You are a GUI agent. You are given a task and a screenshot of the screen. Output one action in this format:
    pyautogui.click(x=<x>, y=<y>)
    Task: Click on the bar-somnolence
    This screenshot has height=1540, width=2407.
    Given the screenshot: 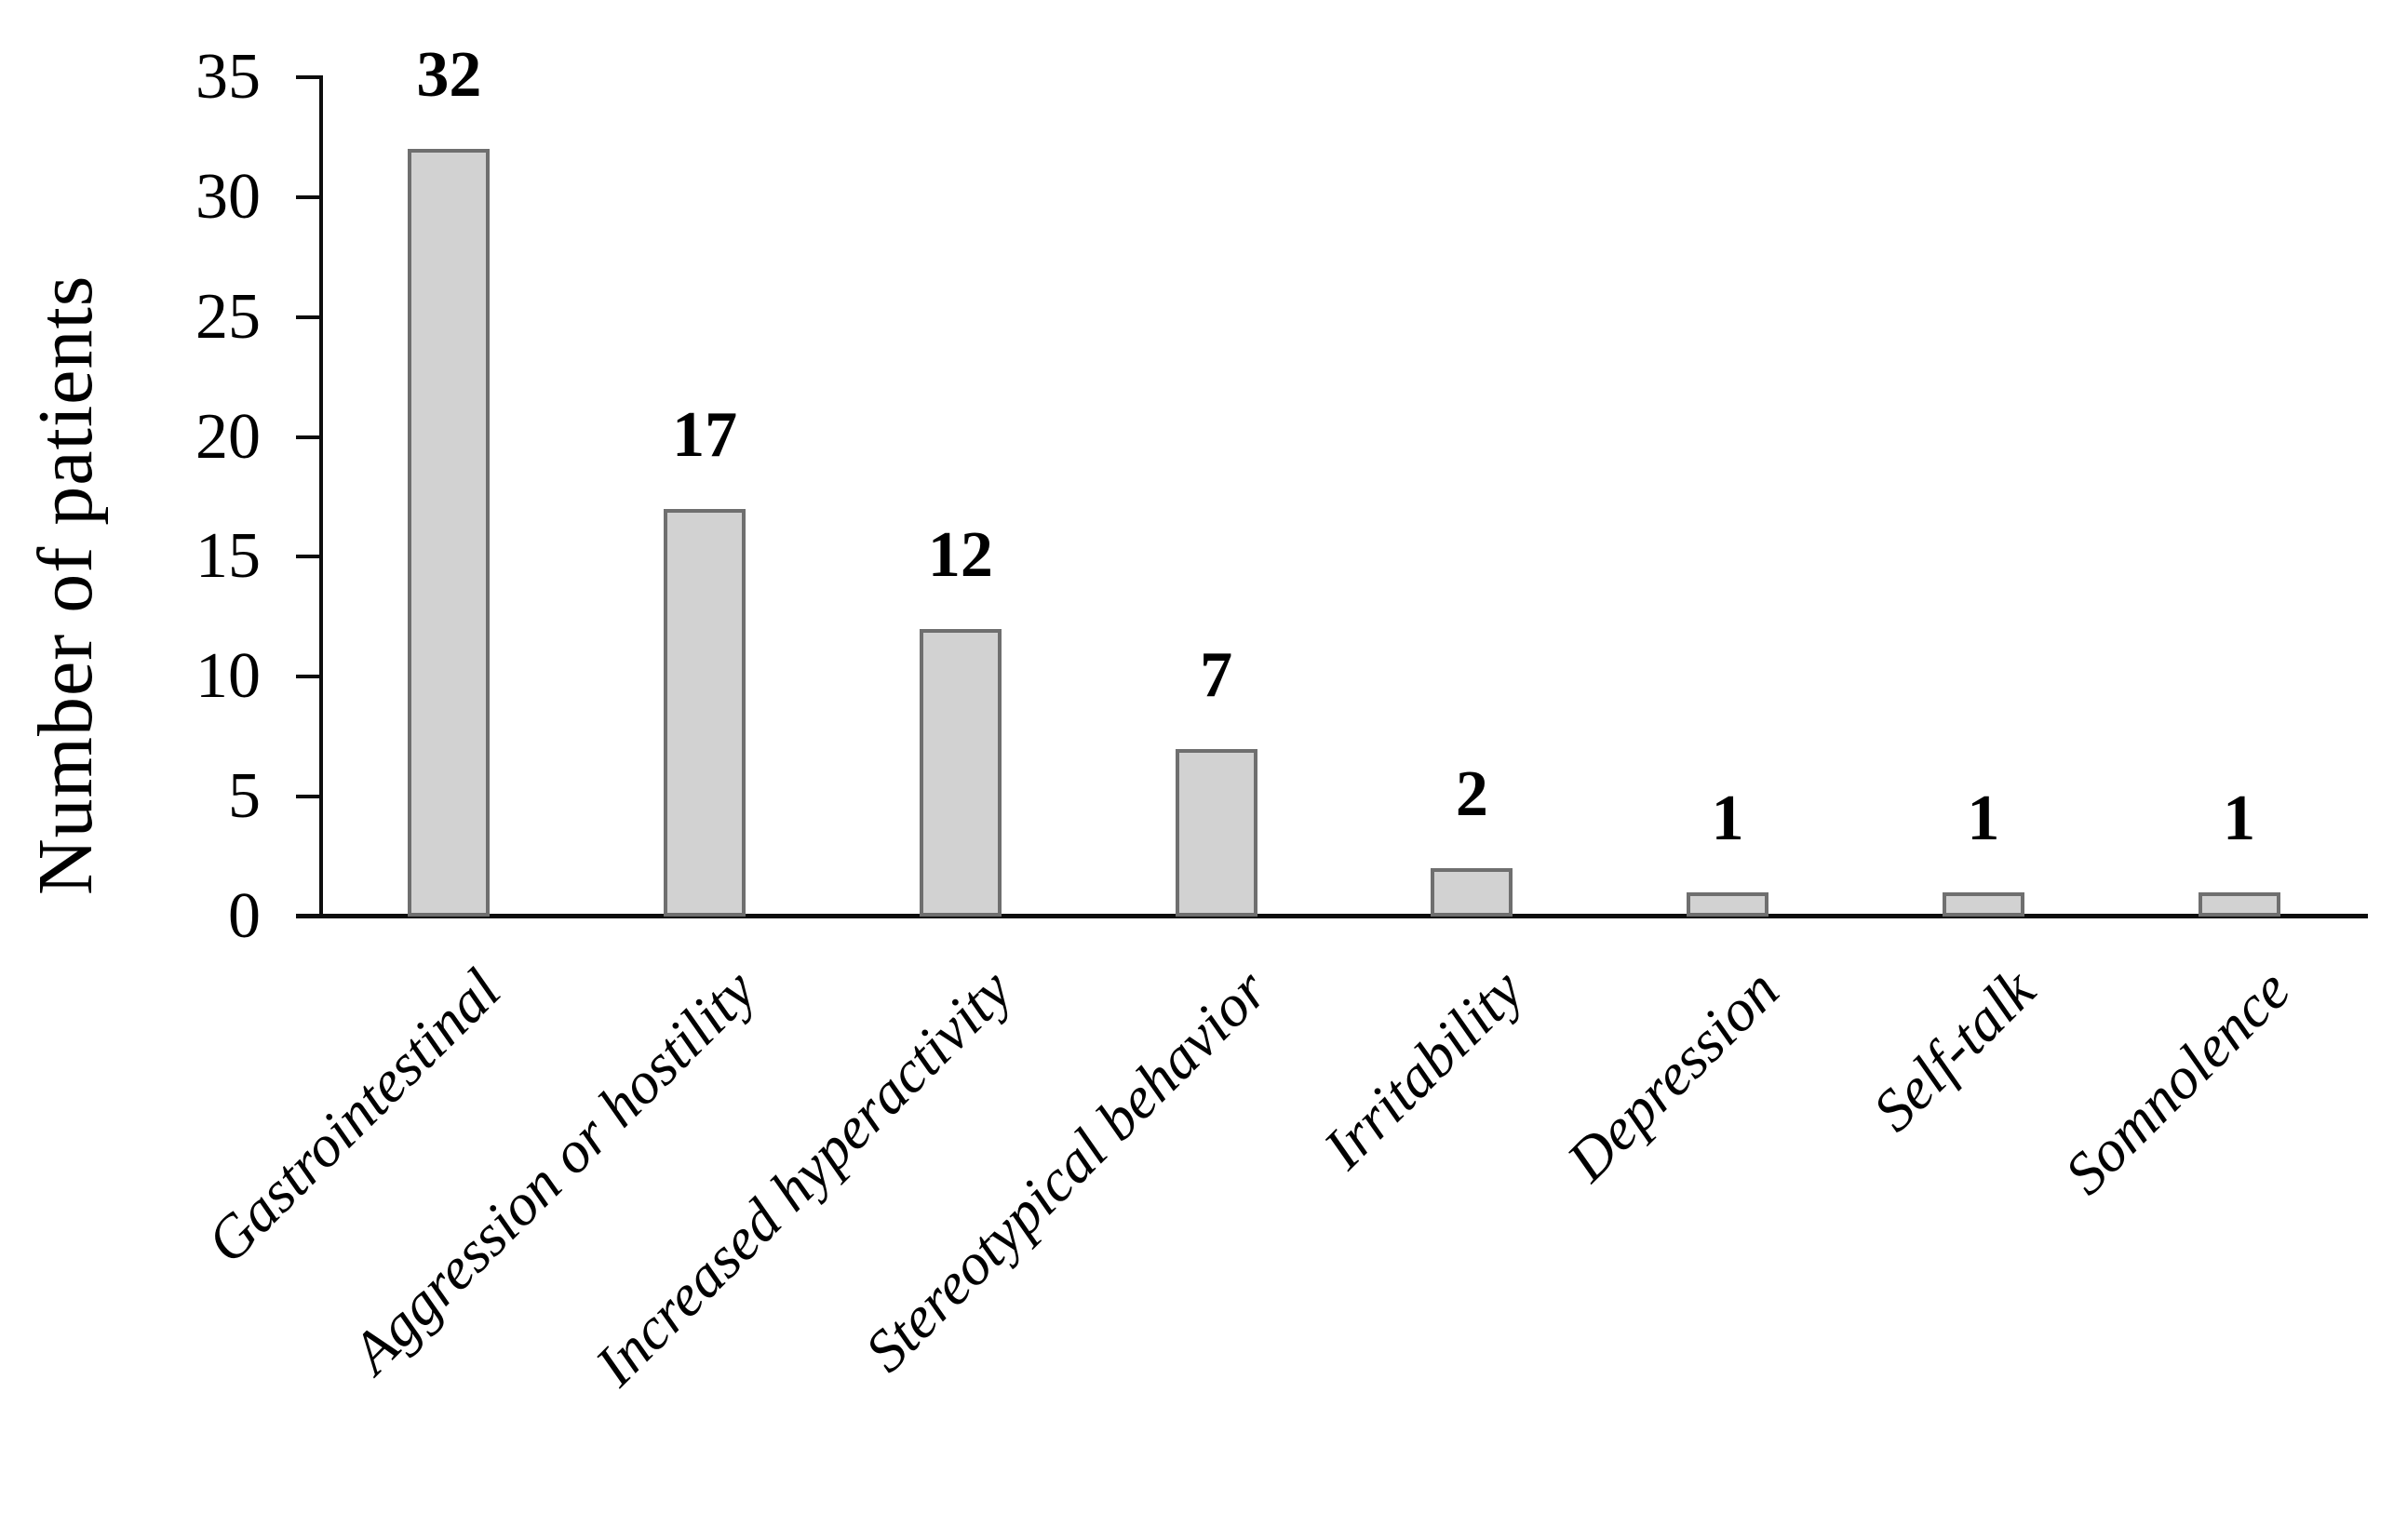 What is the action you would take?
    pyautogui.click(x=2239, y=904)
    